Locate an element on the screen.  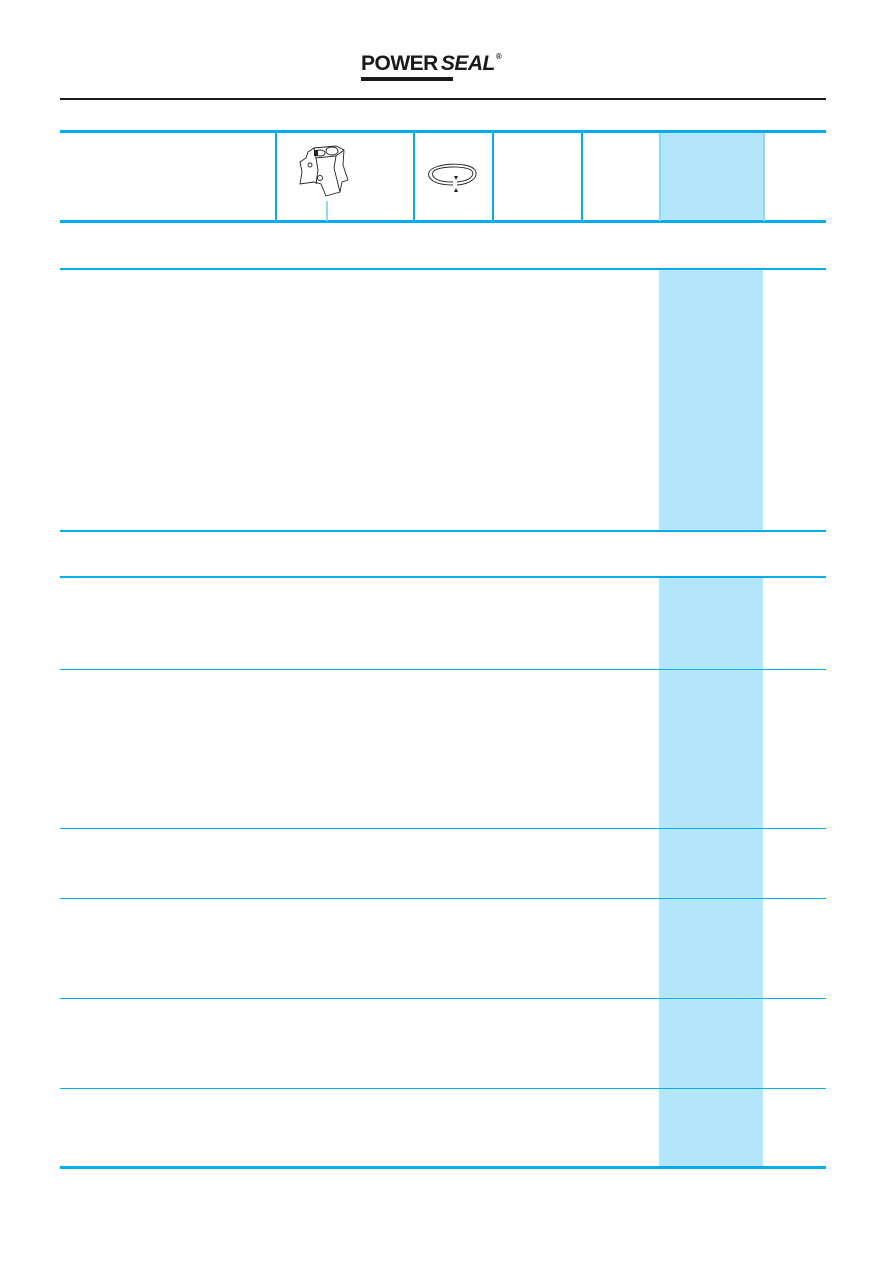
logo-word-seal: SEAL is located at coordinates (468, 63).